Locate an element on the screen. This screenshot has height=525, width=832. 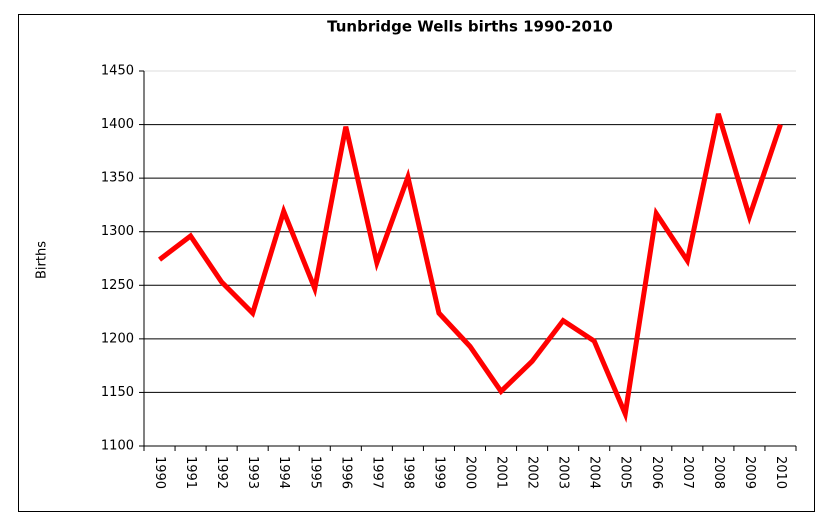
x-tick-label: 2005 is located at coordinates (625, 472).